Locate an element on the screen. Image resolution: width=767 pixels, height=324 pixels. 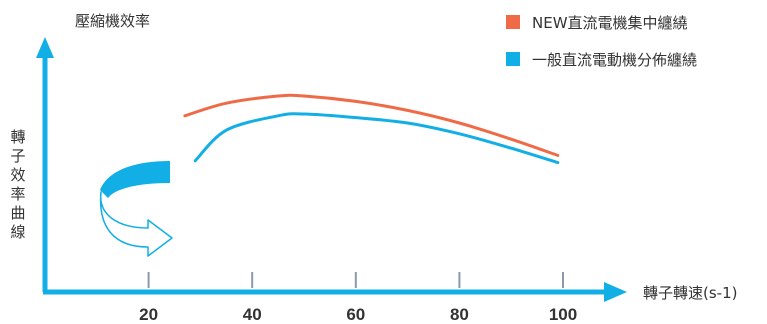
legend: NEW直流電機集中纏繞 一般直流電動機分佈纏繞 is located at coordinates (601, 41).